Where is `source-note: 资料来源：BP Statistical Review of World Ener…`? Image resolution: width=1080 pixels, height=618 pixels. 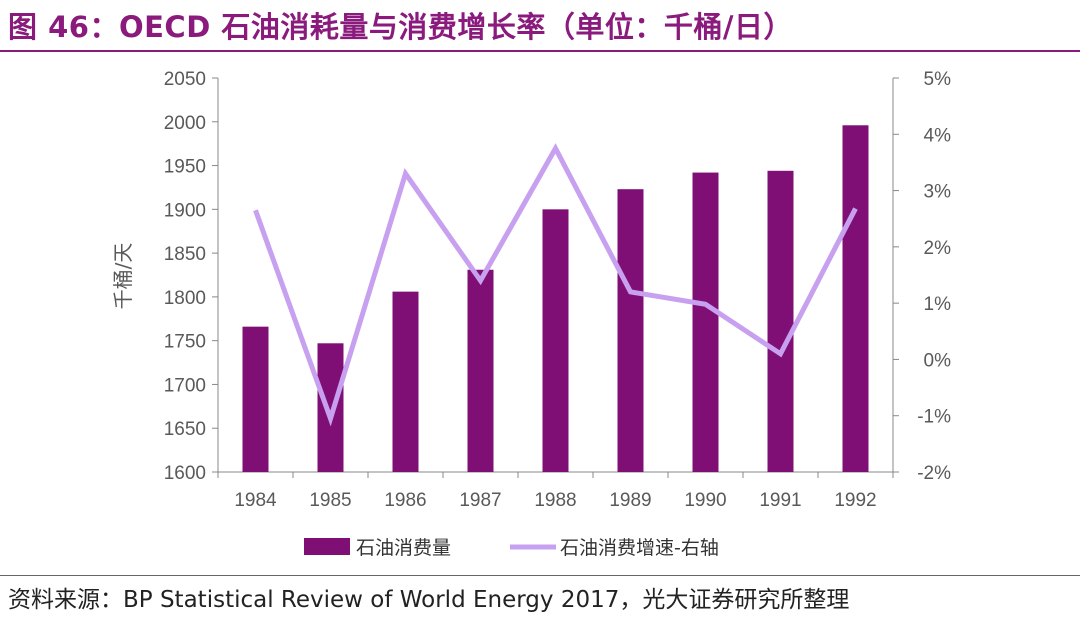 source-note: 资料来源：BP Statistical Review of World Ener… is located at coordinates (429, 600).